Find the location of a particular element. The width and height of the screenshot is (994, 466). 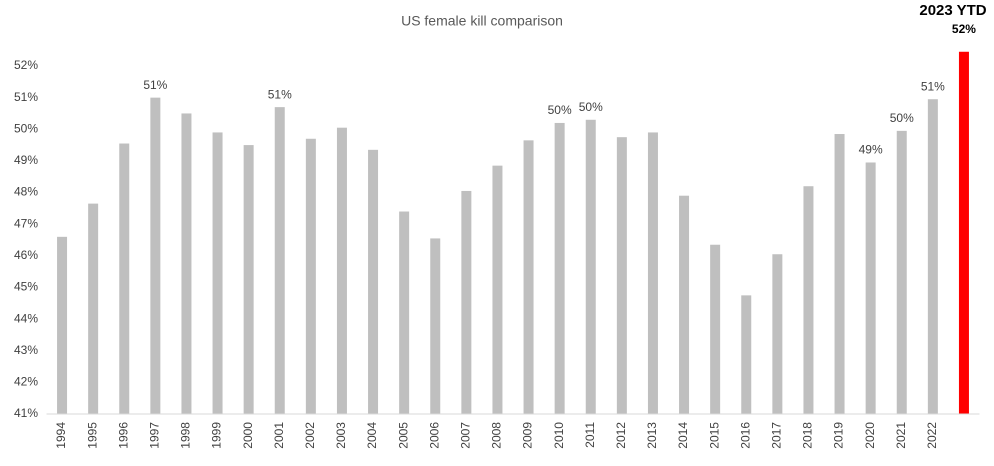

x-tick-label: 2000 is located at coordinates (248, 435).